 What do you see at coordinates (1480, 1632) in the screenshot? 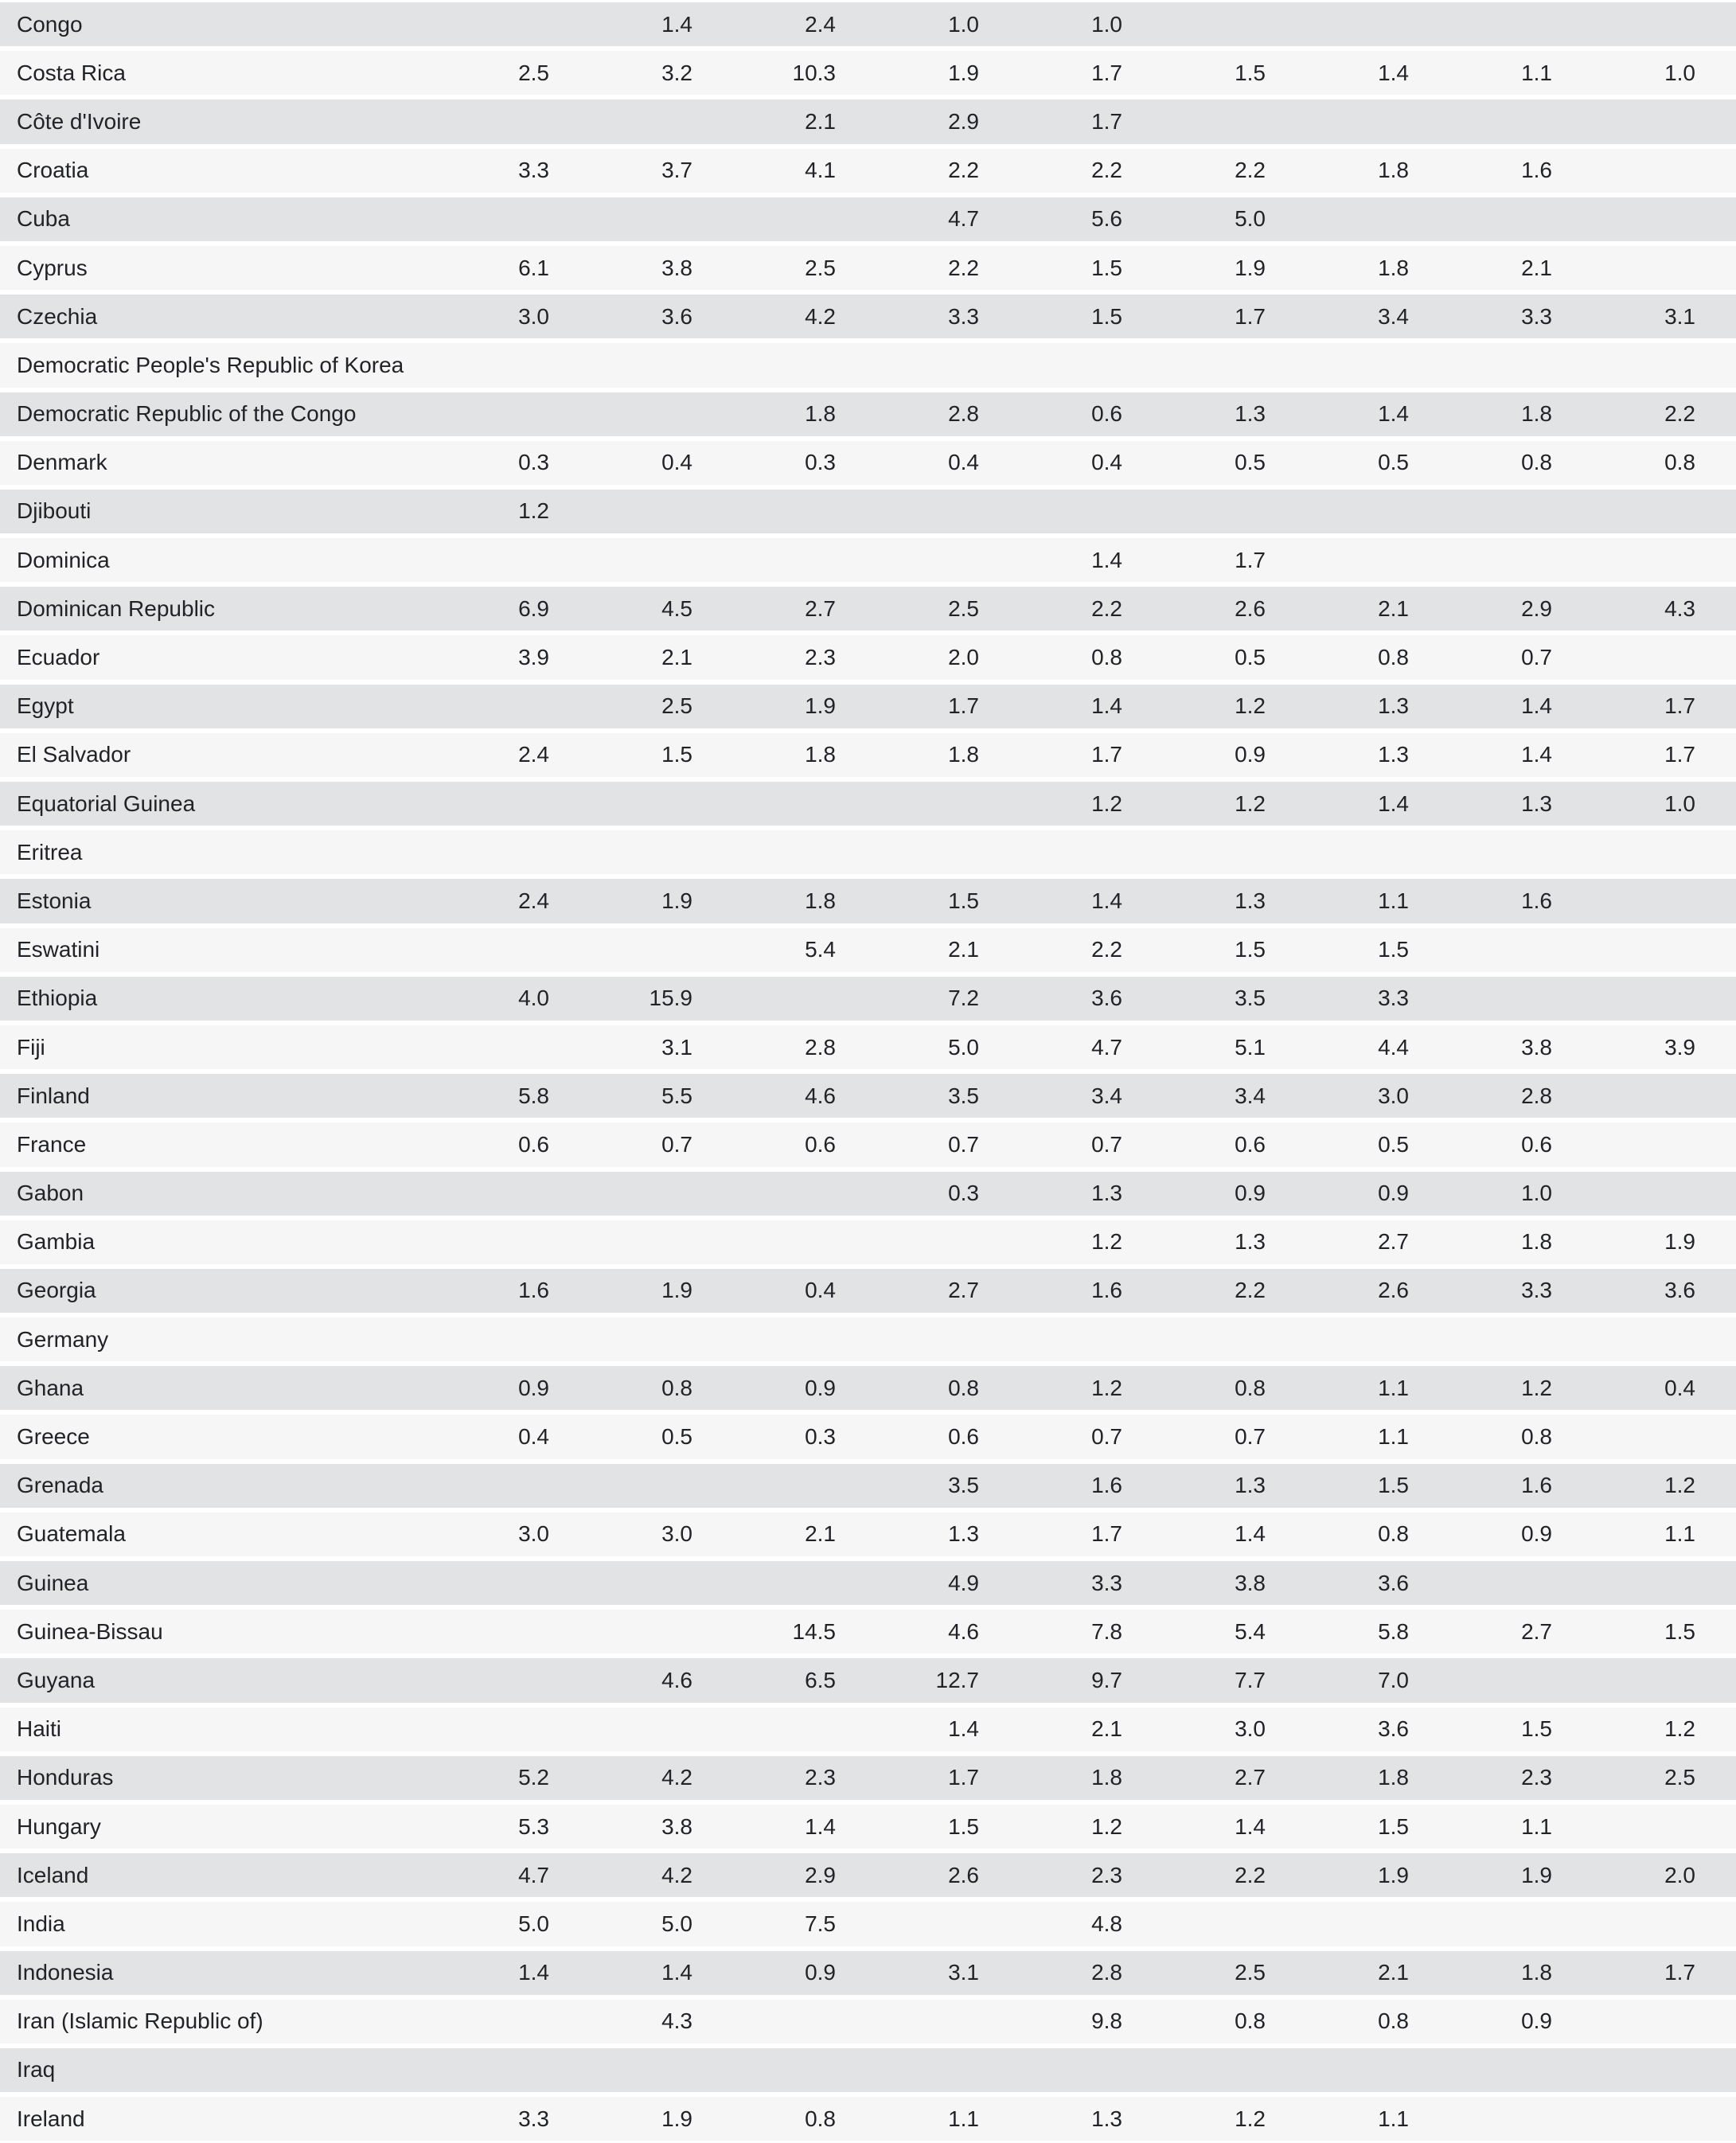
I see `value-cell: 2.7` at bounding box center [1480, 1632].